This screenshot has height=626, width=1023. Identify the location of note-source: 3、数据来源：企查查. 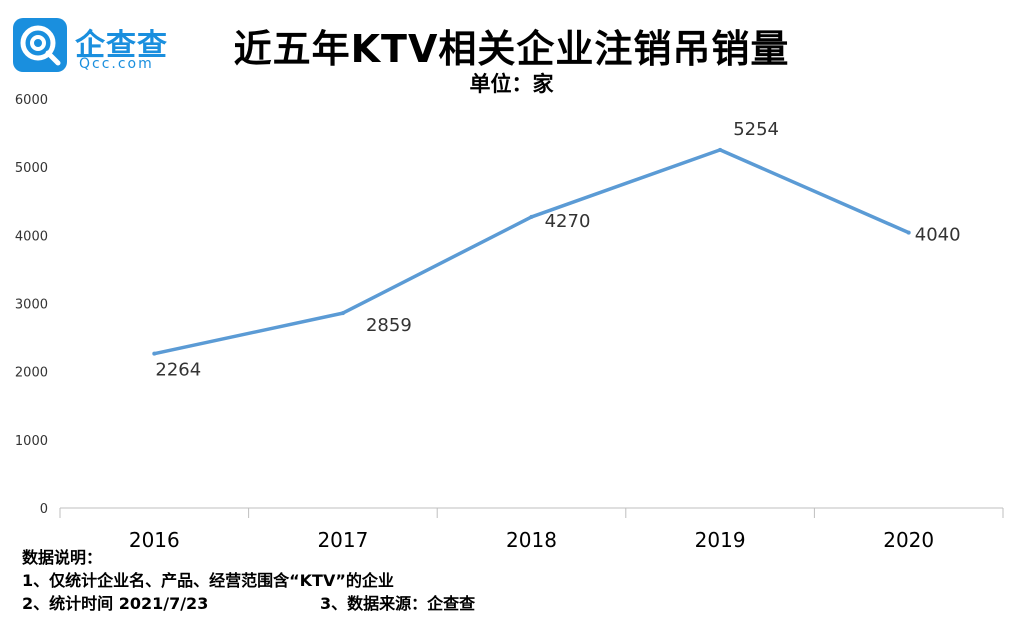
(398, 603).